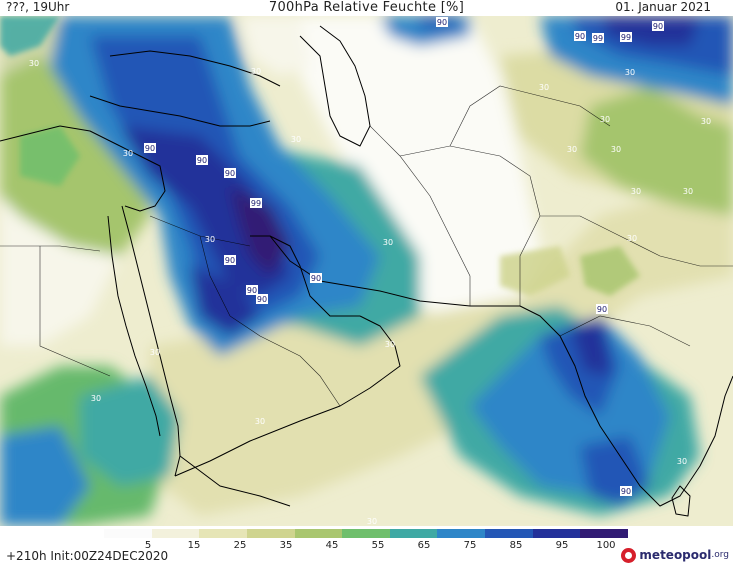  I want to click on colorbar-tick-label: 5, so click(148, 545).